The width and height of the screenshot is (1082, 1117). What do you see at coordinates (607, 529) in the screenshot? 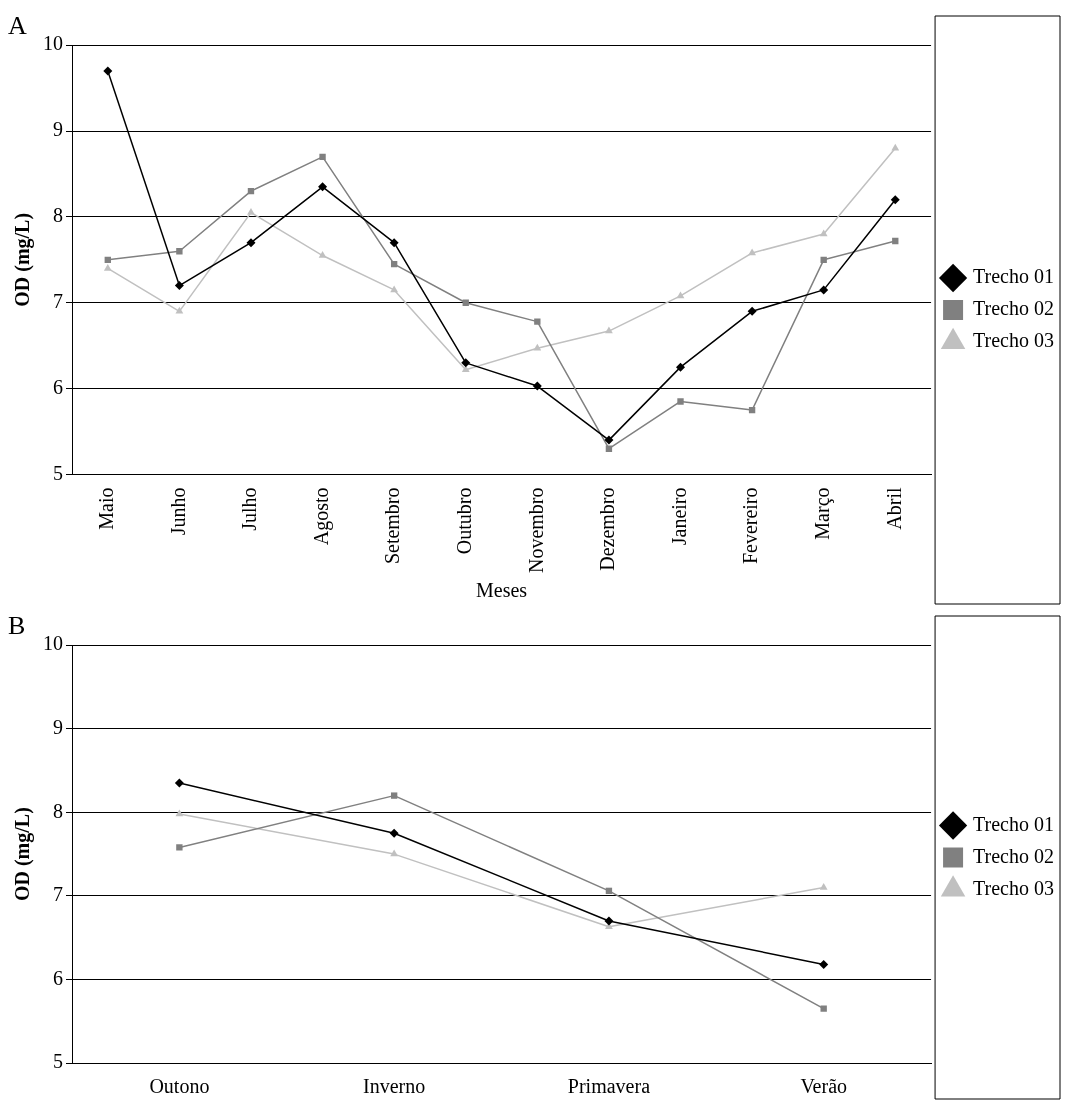
I see `x-tick-label: Dezembro` at bounding box center [607, 529].